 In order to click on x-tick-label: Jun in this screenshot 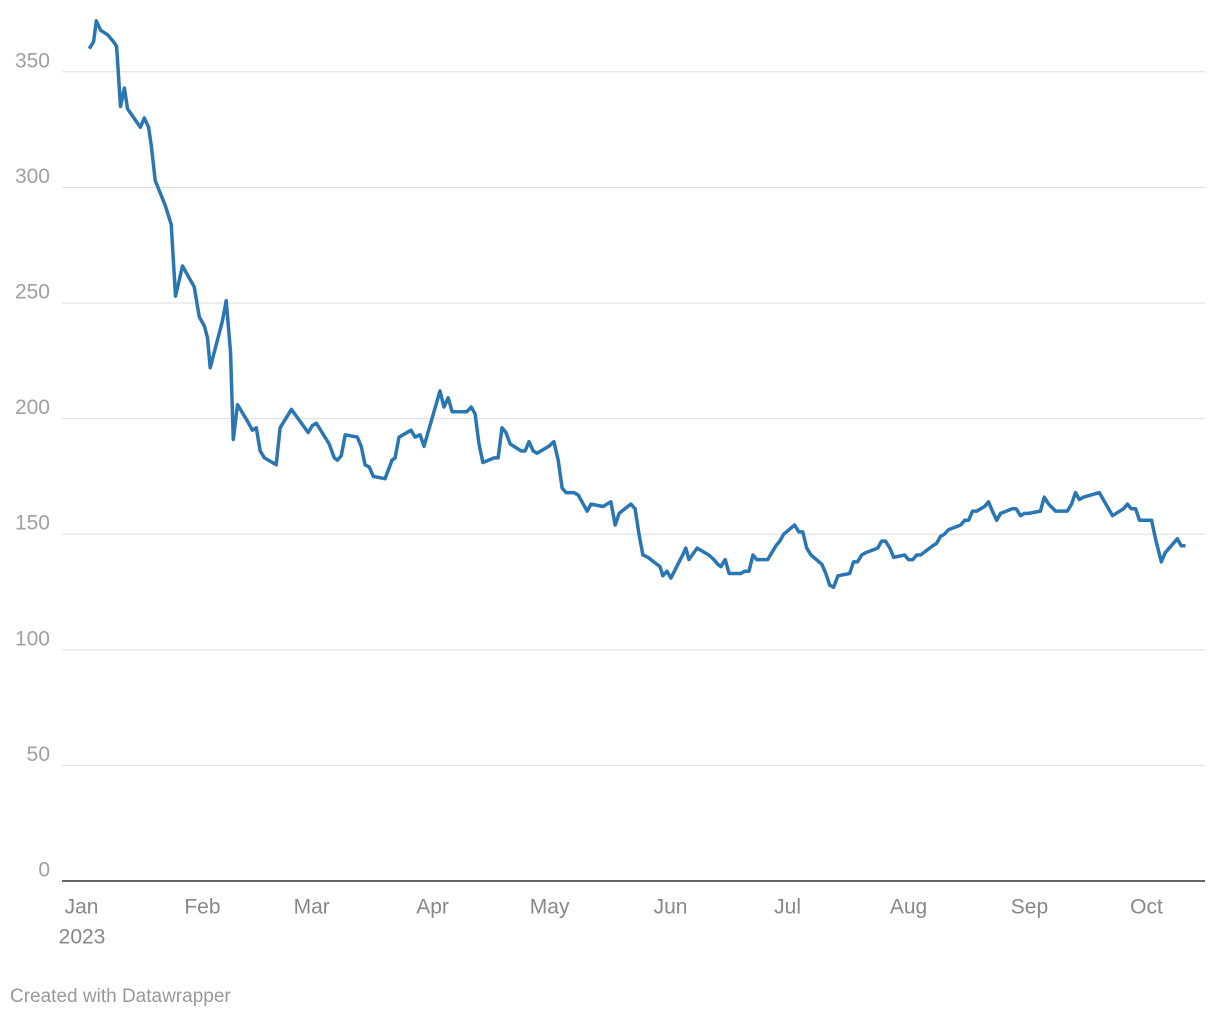, I will do `click(671, 907)`.